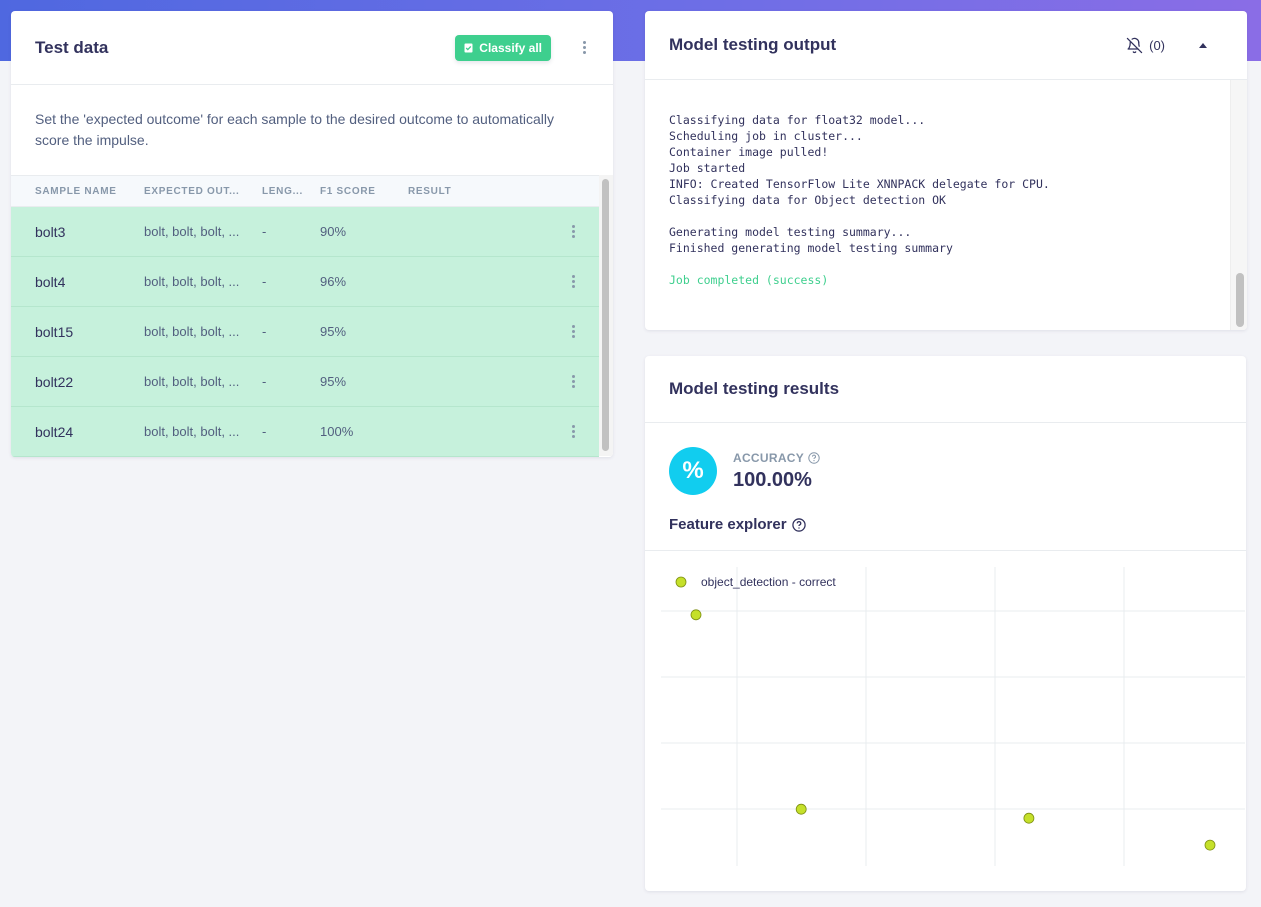  What do you see at coordinates (584, 47) in the screenshot?
I see `more-options-icon` at bounding box center [584, 47].